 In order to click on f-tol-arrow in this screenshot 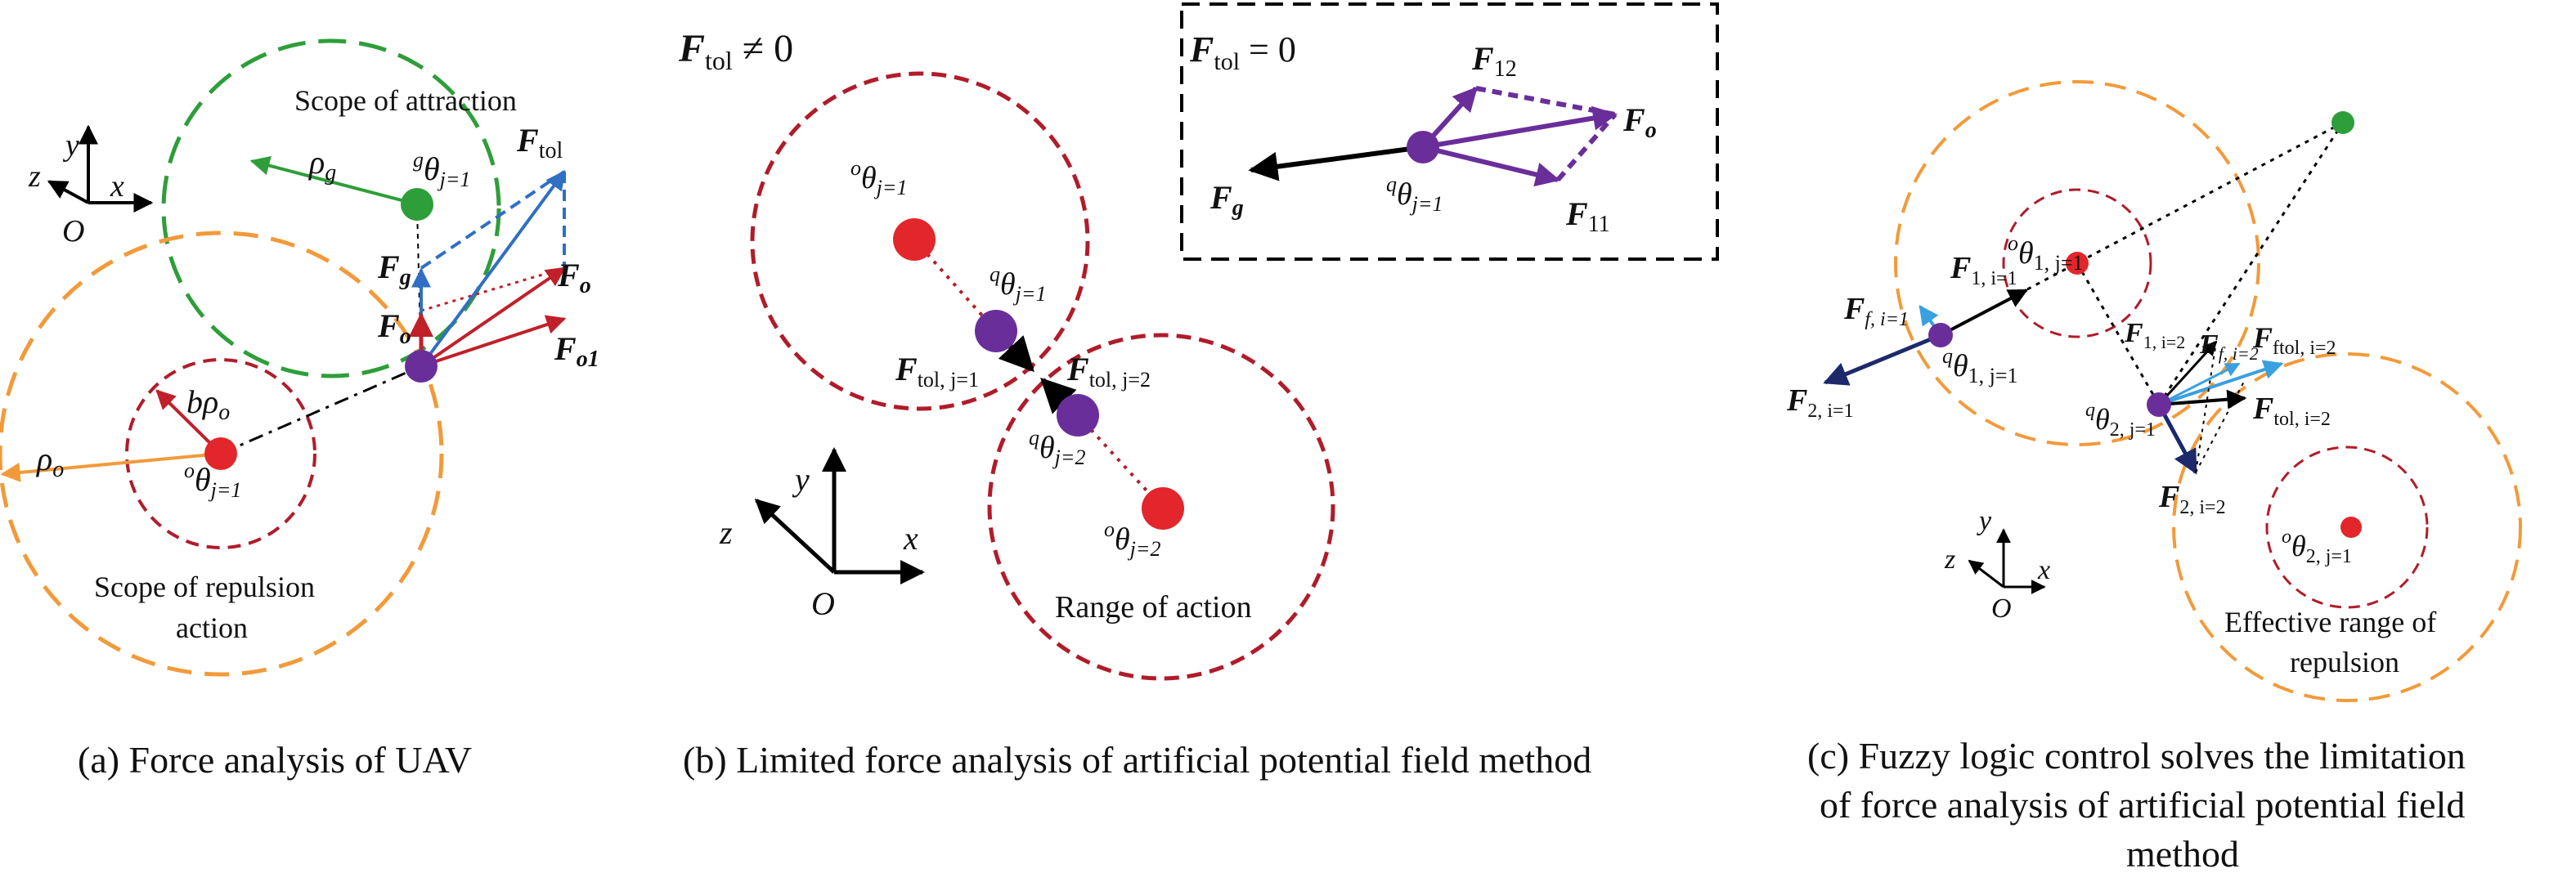, I will do `click(493, 269)`.